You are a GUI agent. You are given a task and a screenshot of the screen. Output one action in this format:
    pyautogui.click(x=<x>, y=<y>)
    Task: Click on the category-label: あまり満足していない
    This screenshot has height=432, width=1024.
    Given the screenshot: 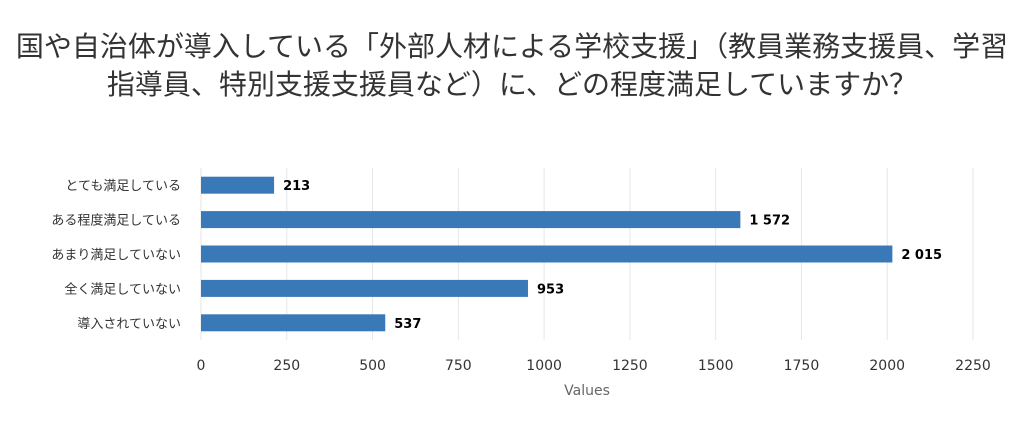 What is the action you would take?
    pyautogui.click(x=116, y=255)
    